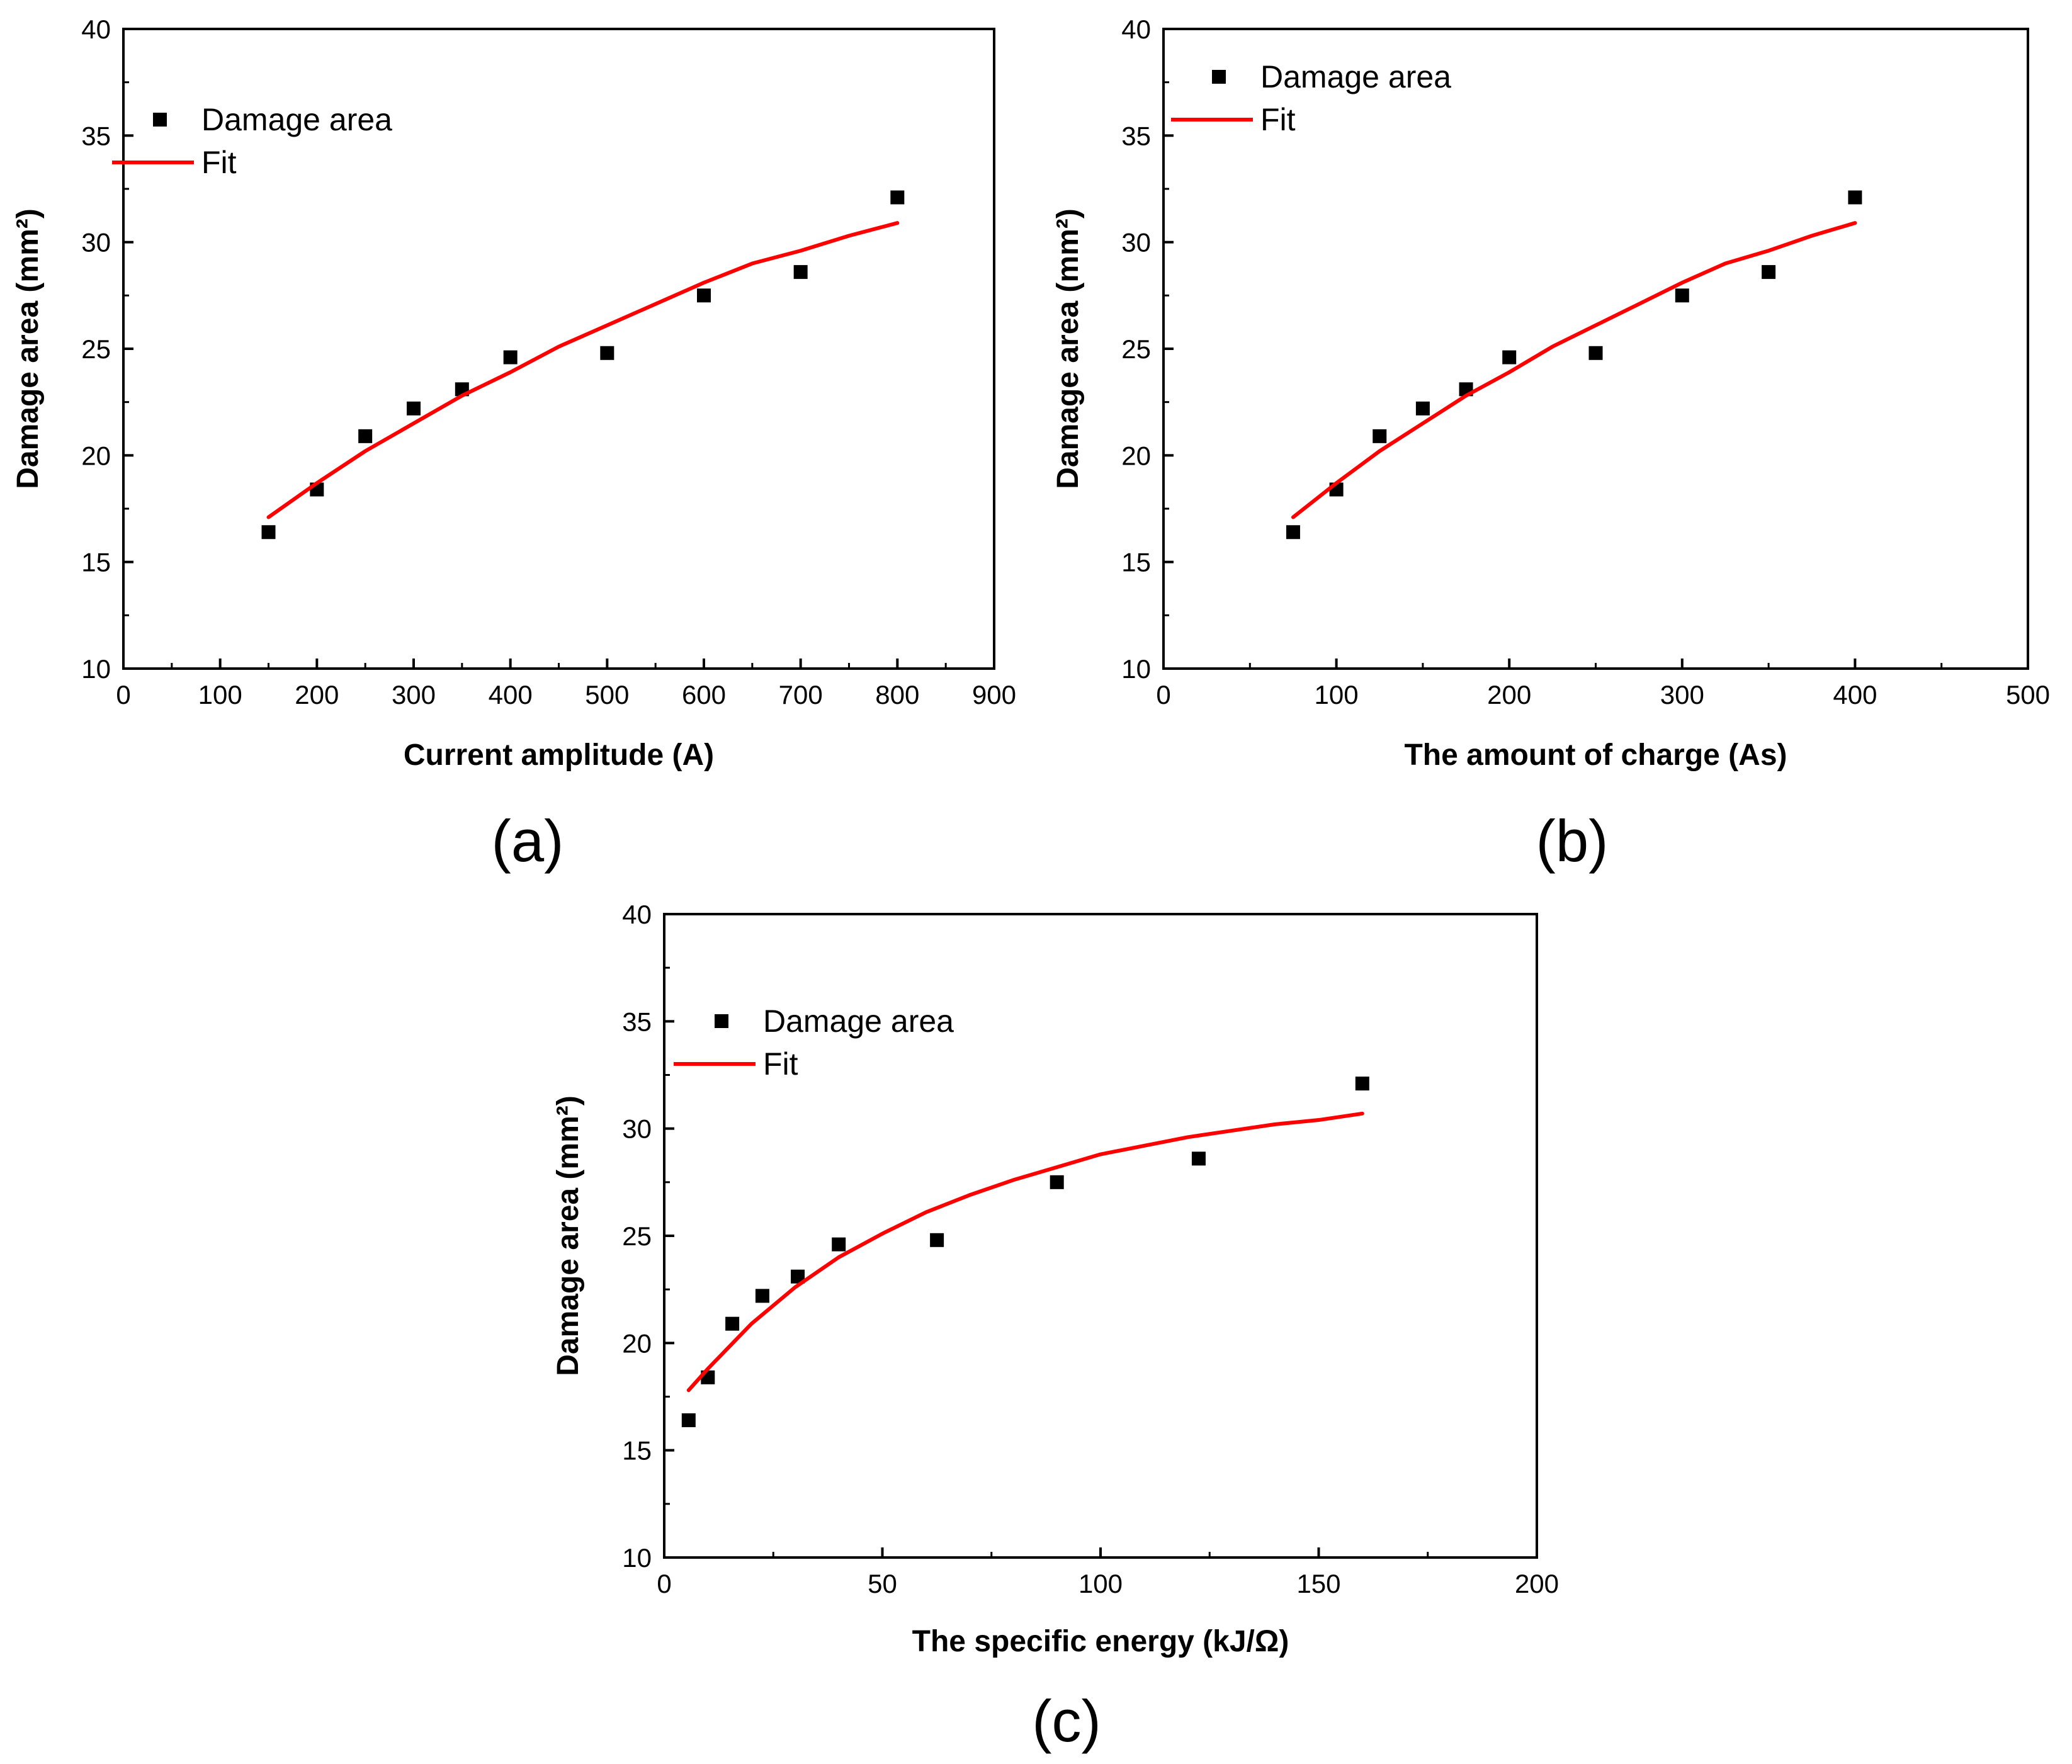 The image size is (2072, 1764). What do you see at coordinates (1572, 841) in the screenshot?
I see `panel-caption: (b)` at bounding box center [1572, 841].